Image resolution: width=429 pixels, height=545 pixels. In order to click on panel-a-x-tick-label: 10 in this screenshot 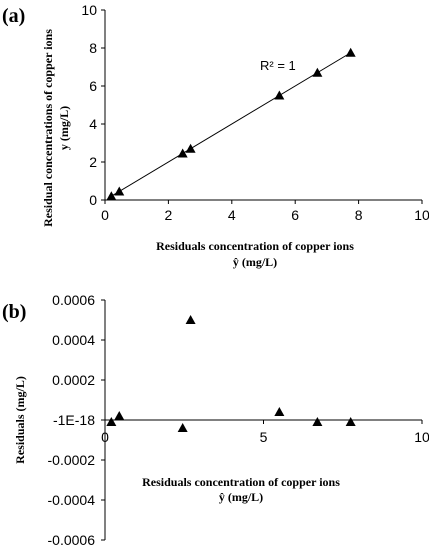, I will do `click(421, 215)`.